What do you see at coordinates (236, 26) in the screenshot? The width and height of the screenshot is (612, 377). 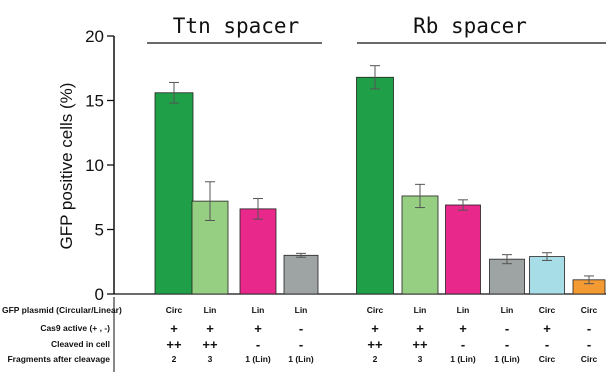 I see `group-title-ttn: Ttn spacer` at bounding box center [236, 26].